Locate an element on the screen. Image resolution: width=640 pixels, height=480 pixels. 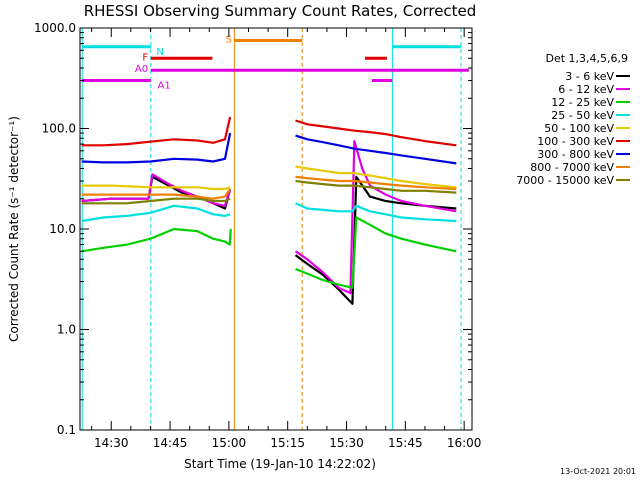
legend-label-25-50-kev: 25 - 50 keV is located at coordinates (582, 115).